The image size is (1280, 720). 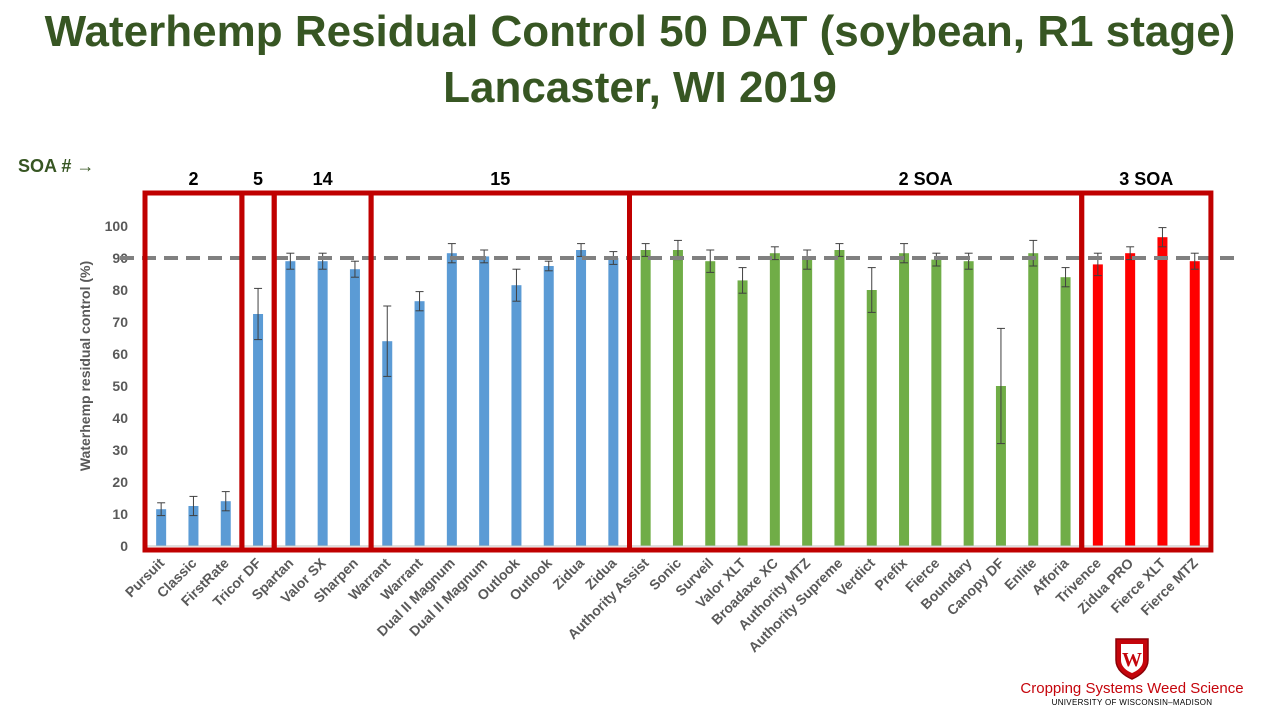 What do you see at coordinates (120, 354) in the screenshot?
I see `y-tick-label: 60` at bounding box center [120, 354].